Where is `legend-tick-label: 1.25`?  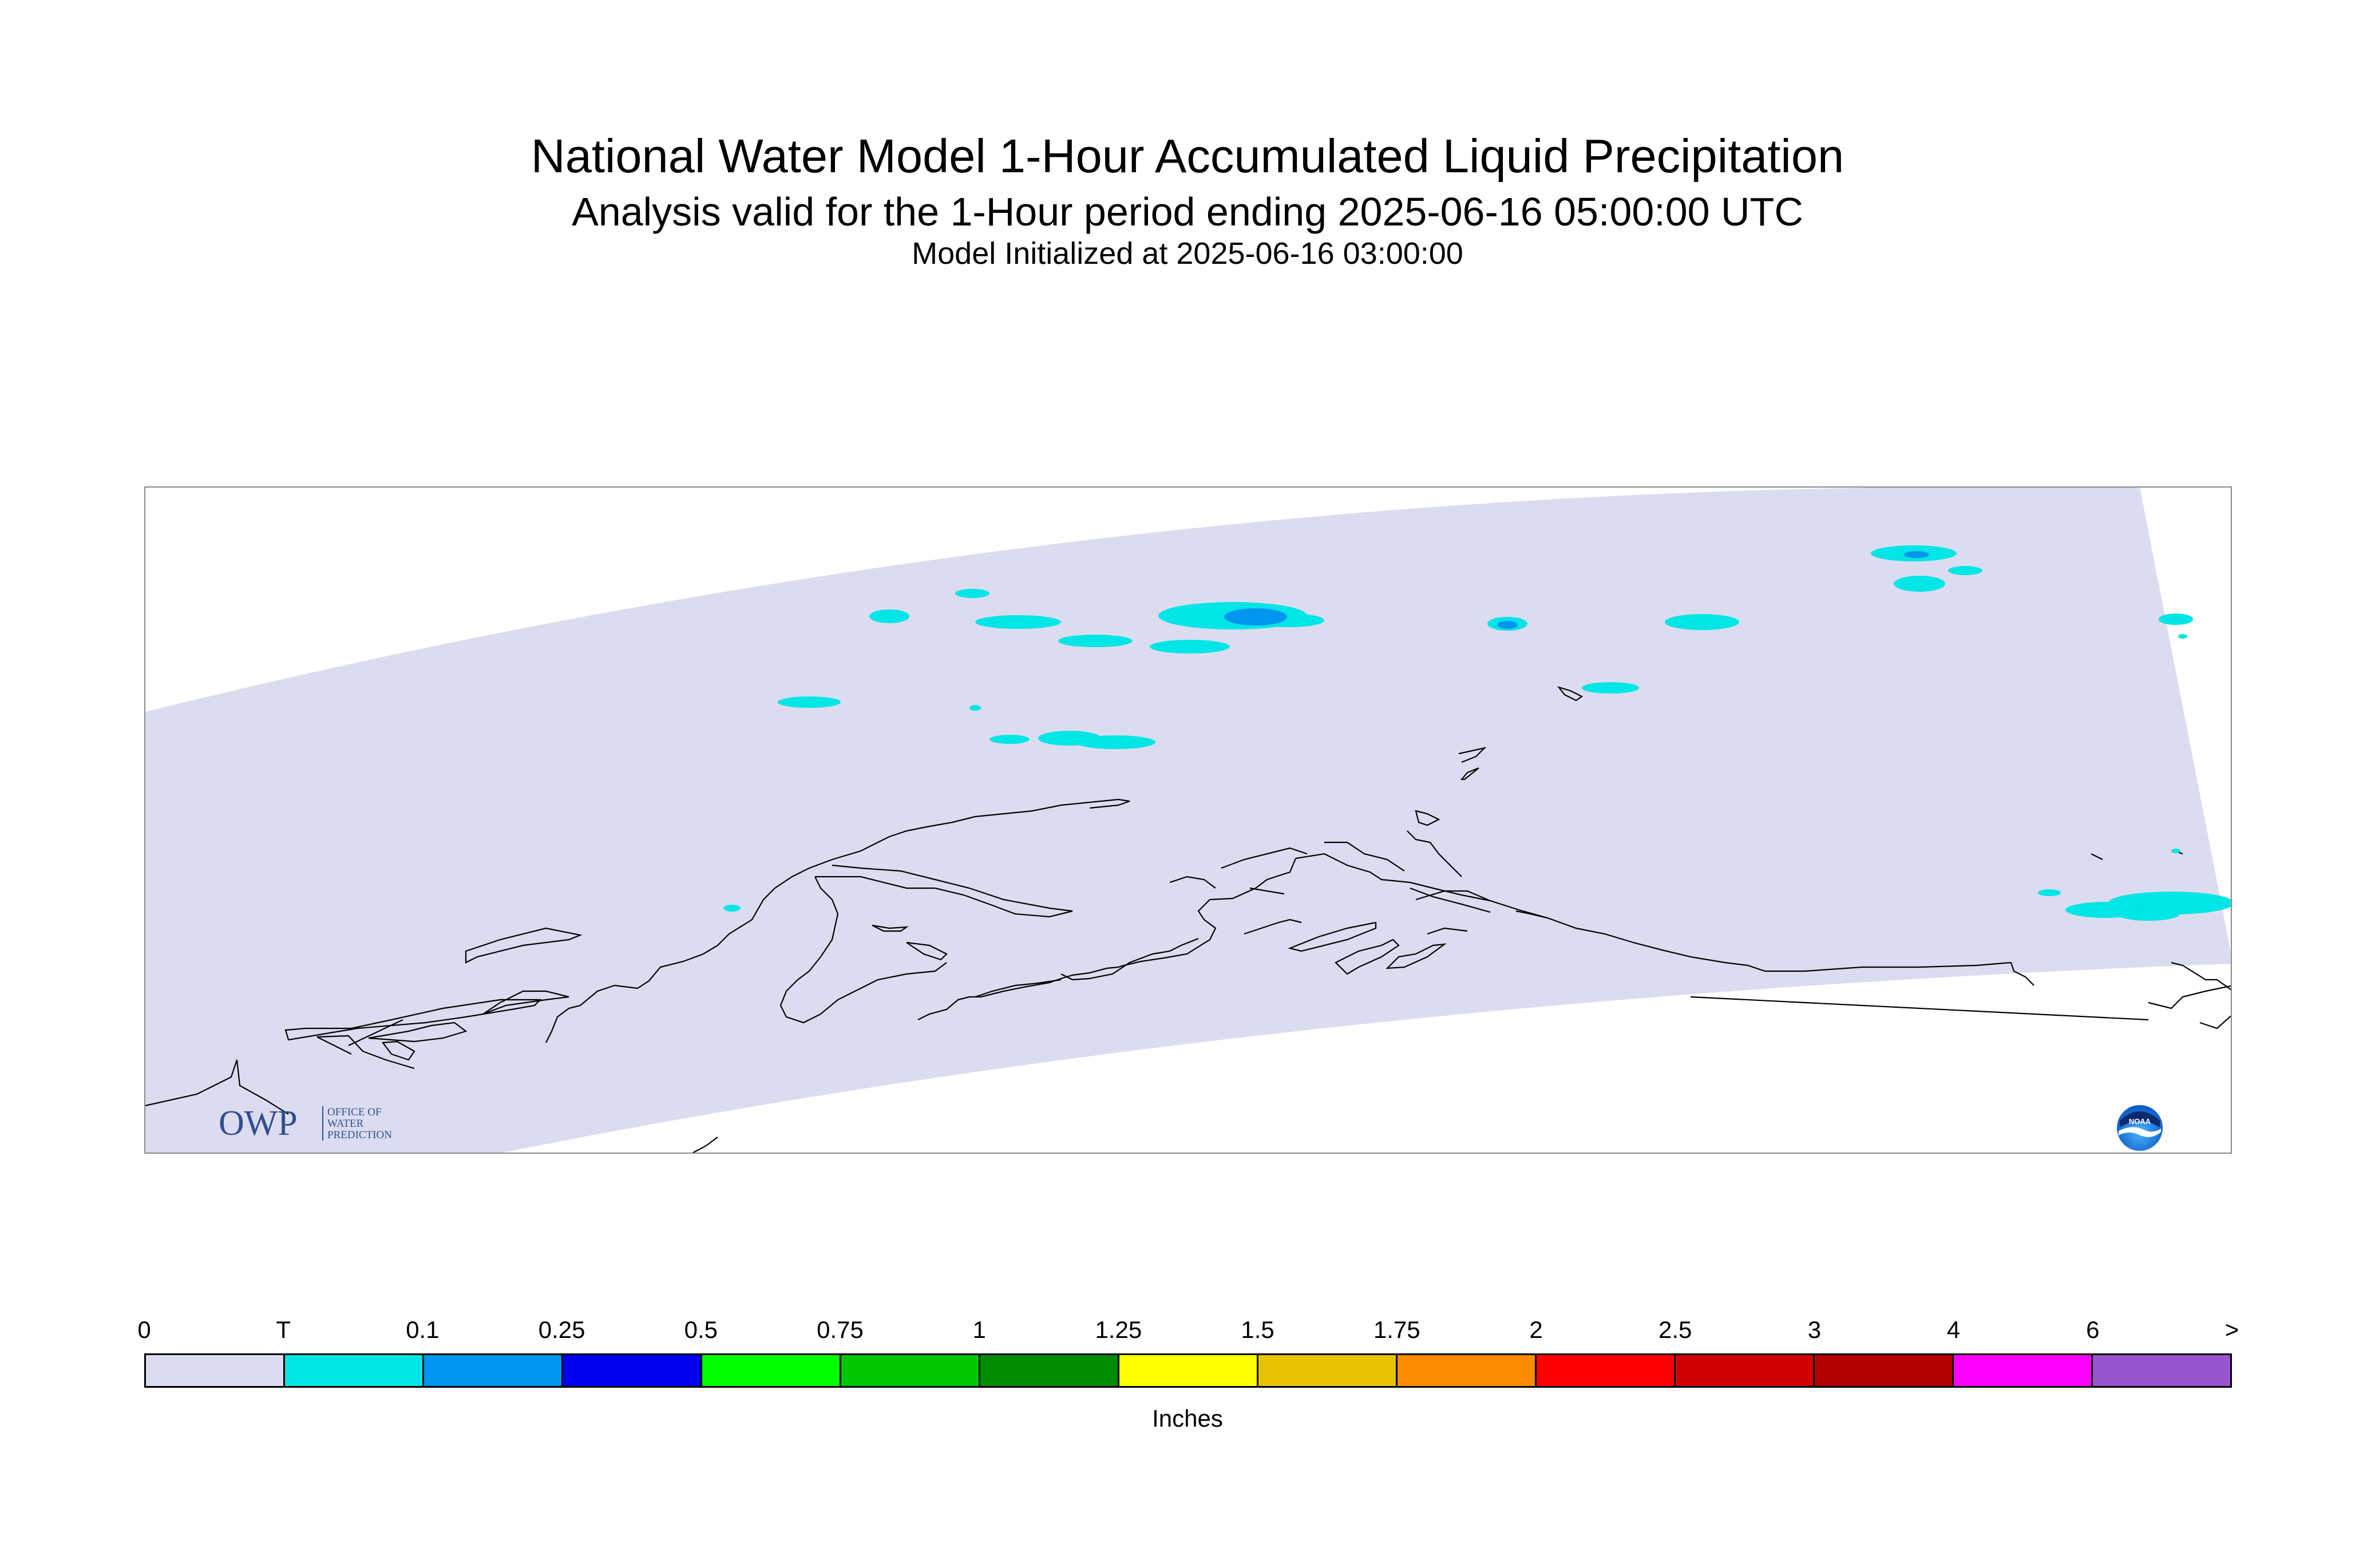
legend-tick-label: 1.25 is located at coordinates (1118, 1329).